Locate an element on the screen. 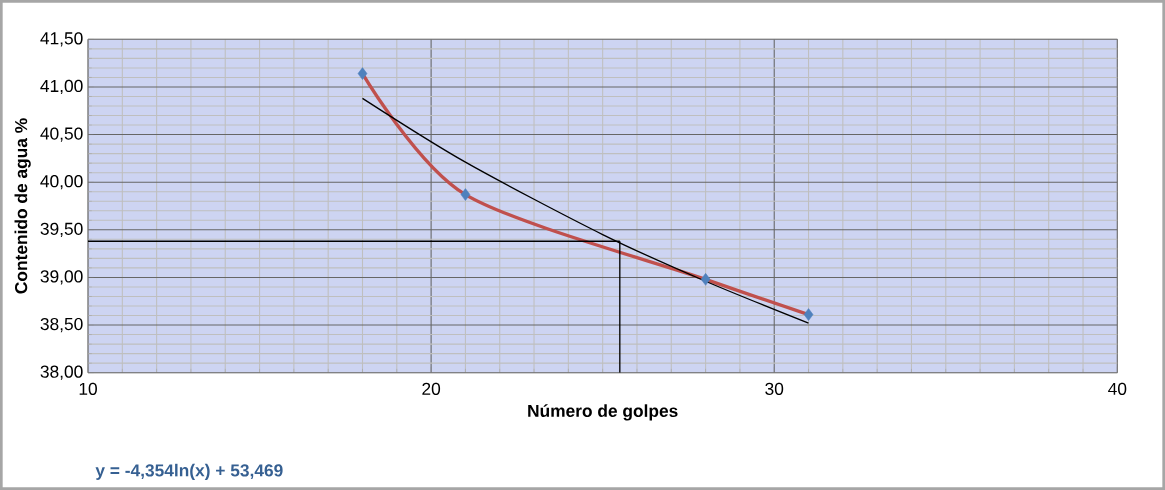  y-tick-label: 38,00 is located at coordinates (61, 372).